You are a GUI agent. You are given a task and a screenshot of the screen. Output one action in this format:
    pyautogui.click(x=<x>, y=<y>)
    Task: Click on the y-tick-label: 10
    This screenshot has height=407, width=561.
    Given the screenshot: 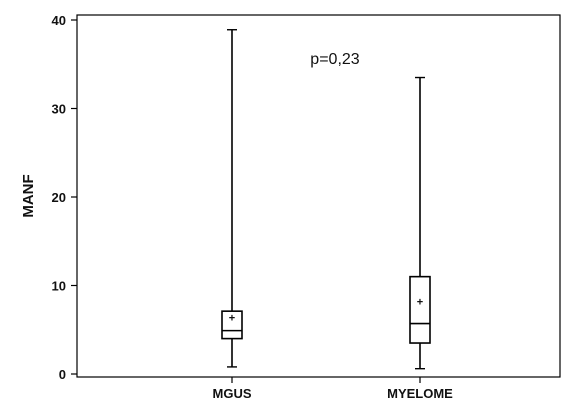 What is the action you would take?
    pyautogui.click(x=59, y=286)
    